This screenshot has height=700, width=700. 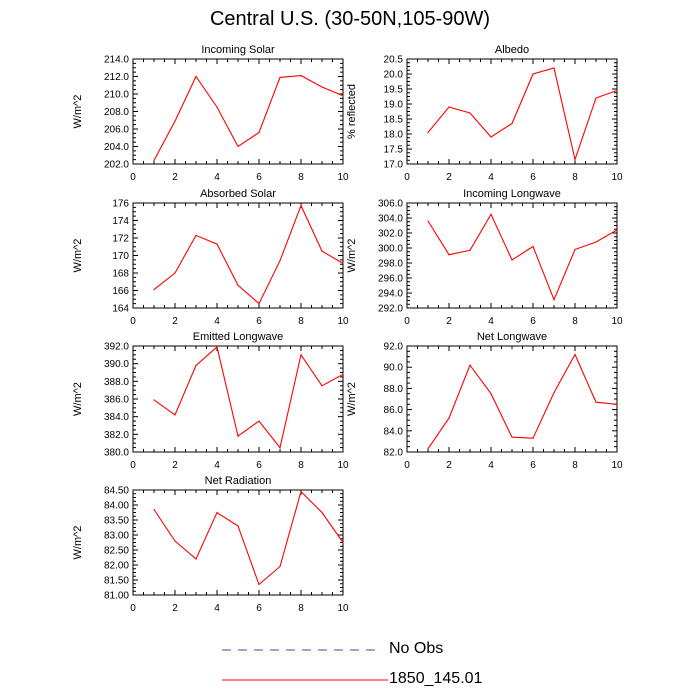 I want to click on y-tick-label: 168, so click(x=120, y=274).